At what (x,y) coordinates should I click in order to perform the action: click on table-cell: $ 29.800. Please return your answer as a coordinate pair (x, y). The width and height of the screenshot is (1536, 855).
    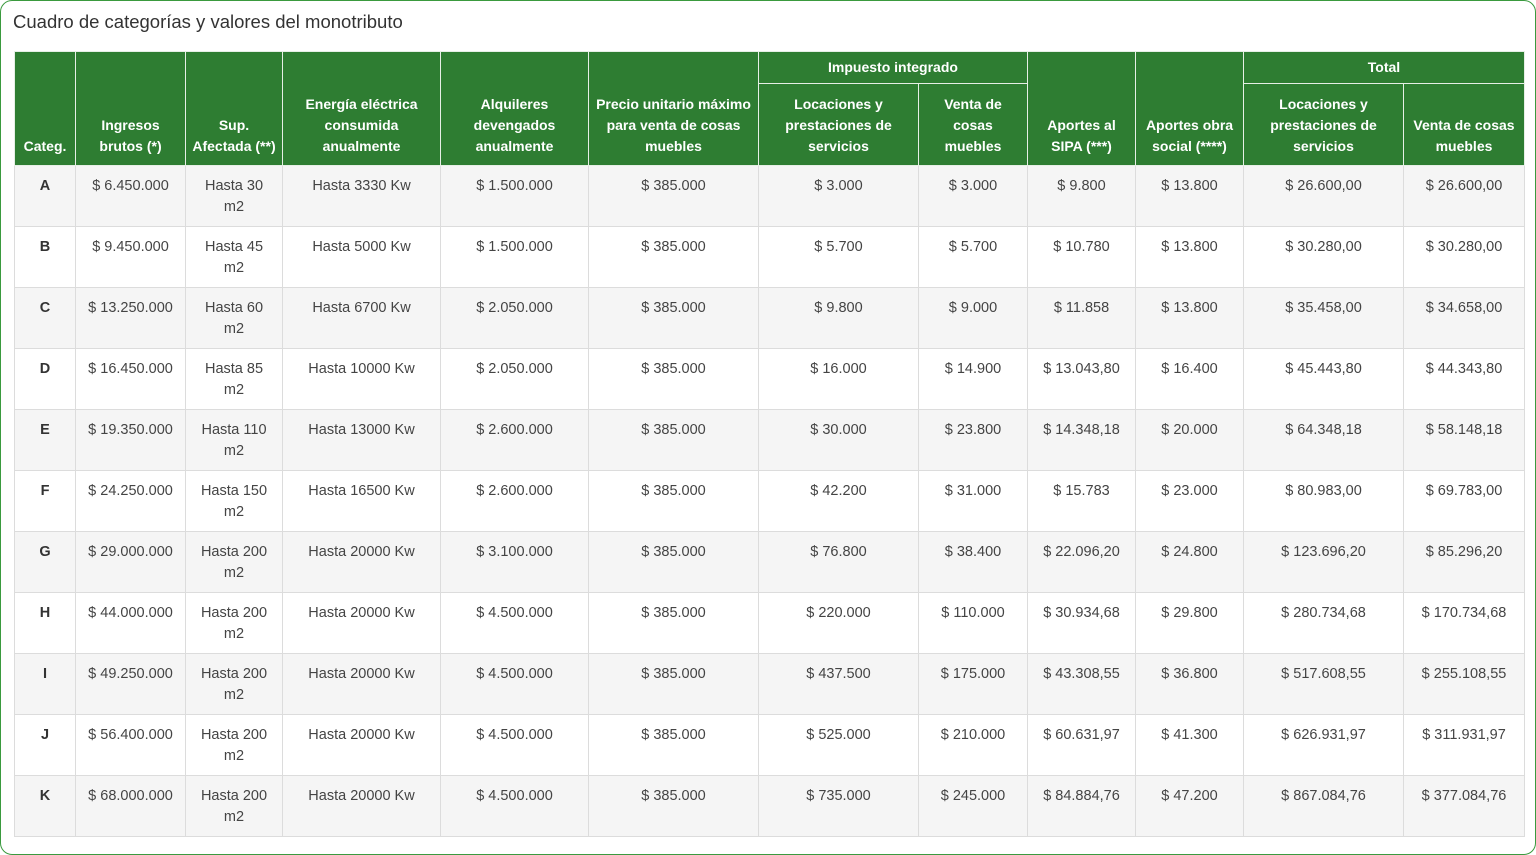
    Looking at the image, I should click on (1189, 623).